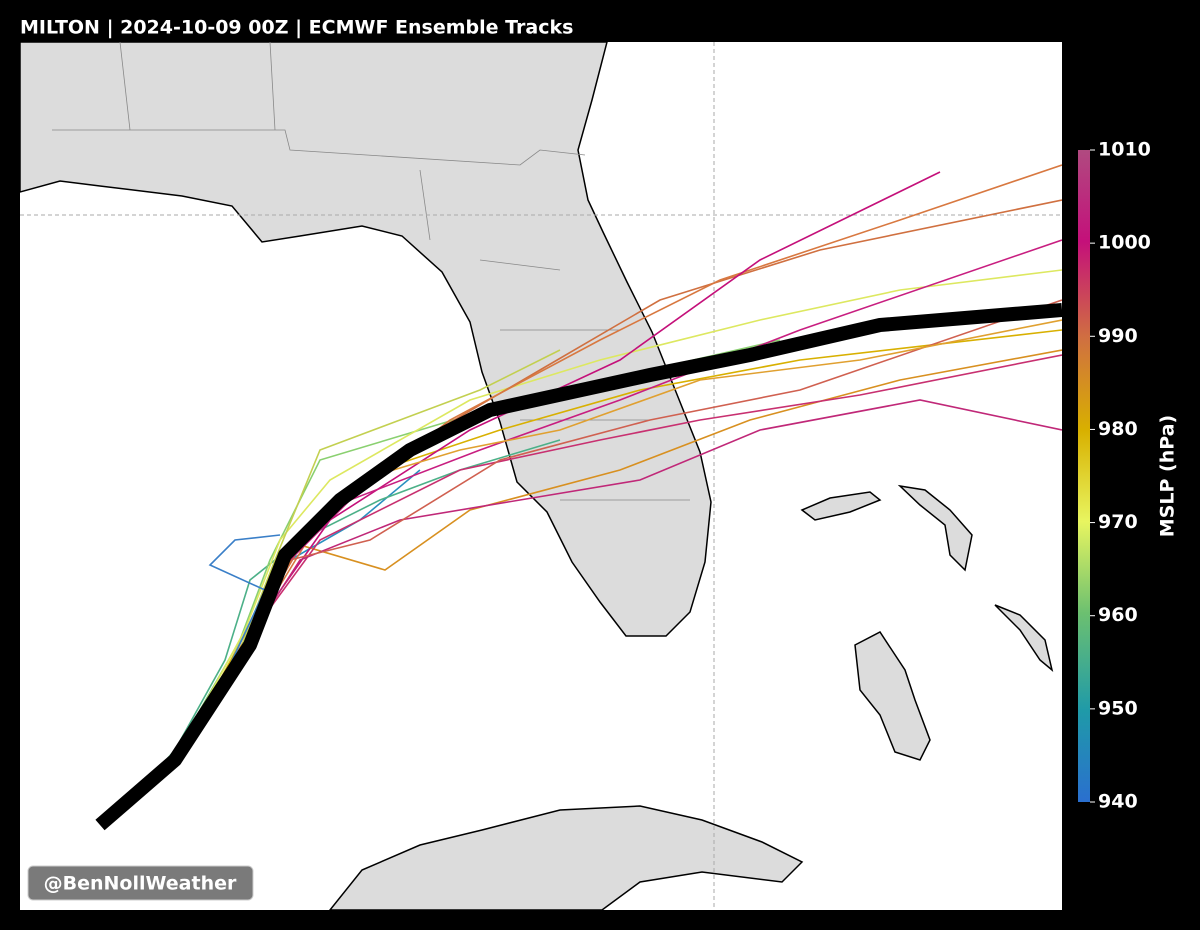  What do you see at coordinates (1124, 150) in the screenshot?
I see `colorbar-tick-label: 1010` at bounding box center [1124, 150].